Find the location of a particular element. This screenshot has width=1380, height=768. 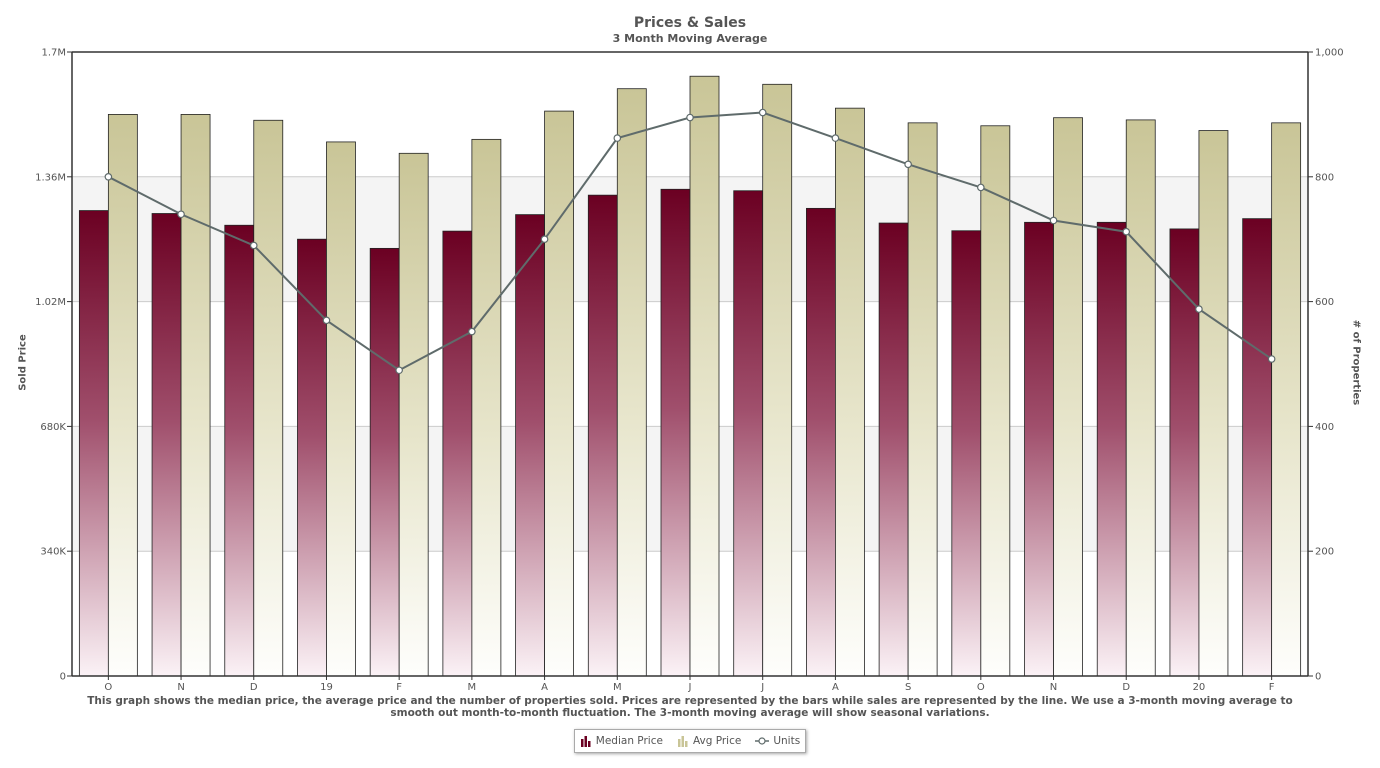

chart-title: Prices & Sales is located at coordinates (690, 23).